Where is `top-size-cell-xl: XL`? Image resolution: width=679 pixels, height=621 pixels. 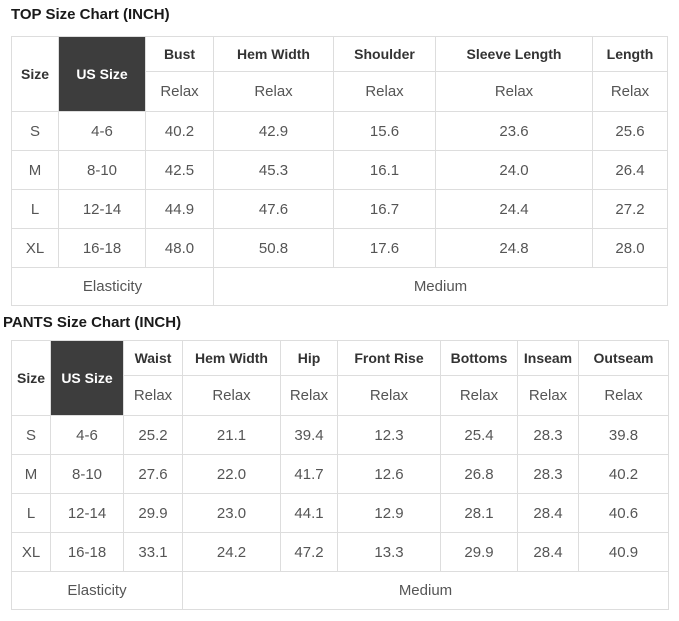 top-size-cell-xl: XL is located at coordinates (35, 248).